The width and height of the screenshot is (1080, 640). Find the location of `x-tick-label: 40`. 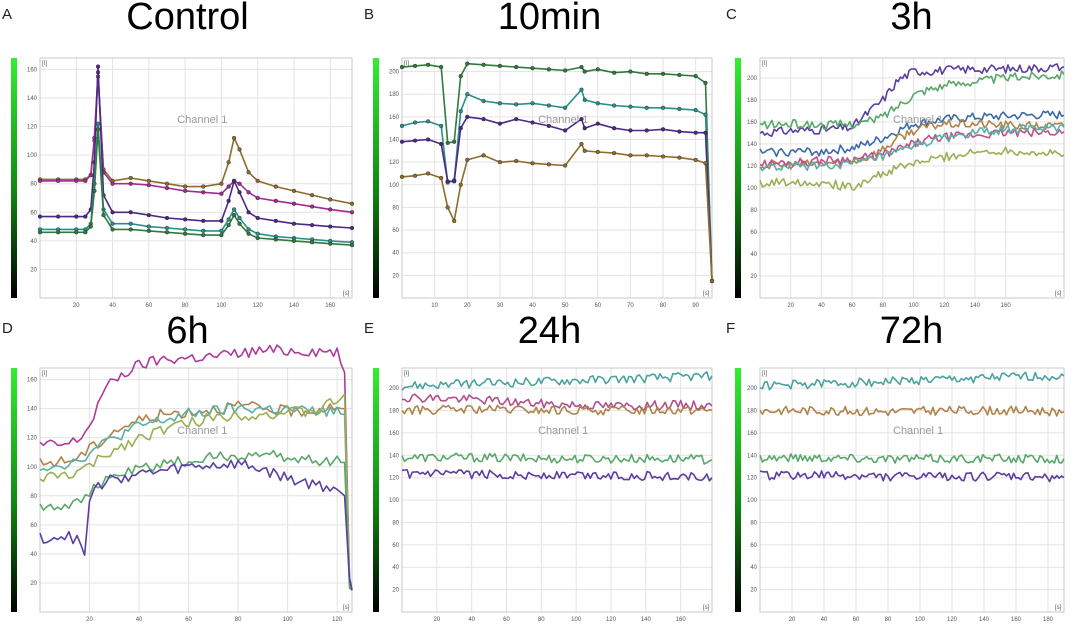

x-tick-label: 40 is located at coordinates (532, 306).